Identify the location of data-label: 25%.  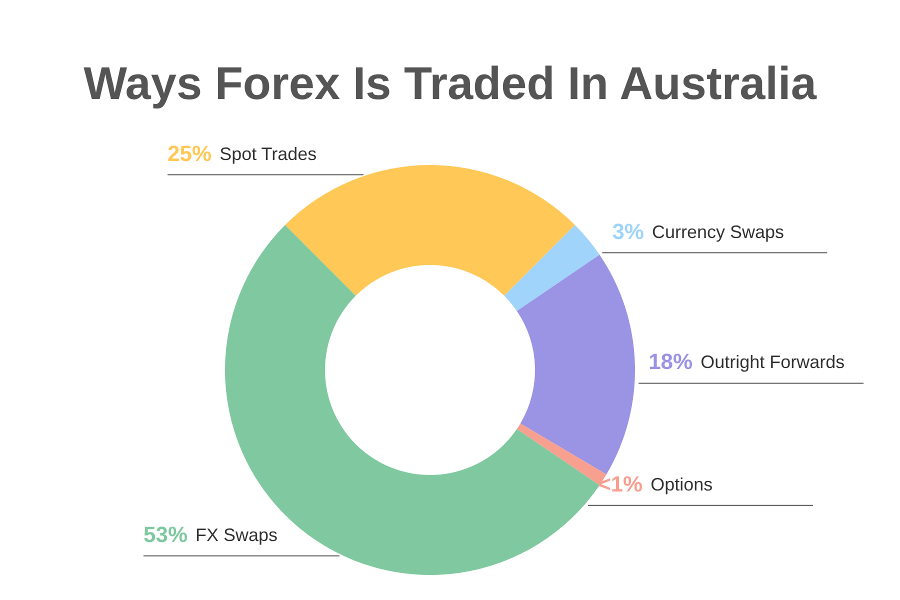
(190, 153).